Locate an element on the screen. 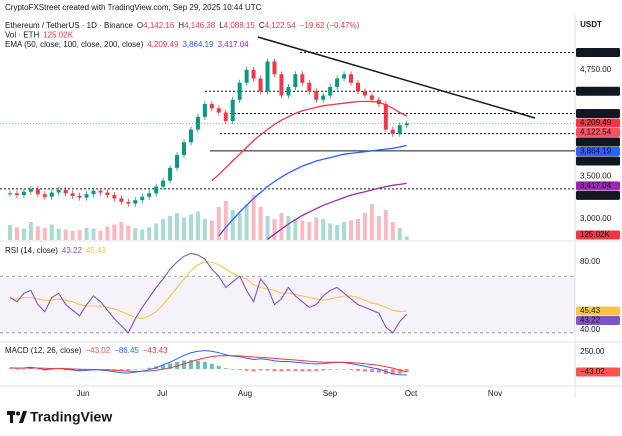 Image resolution: width=622 pixels, height=436 pixels. currency: USDT is located at coordinates (591, 24).